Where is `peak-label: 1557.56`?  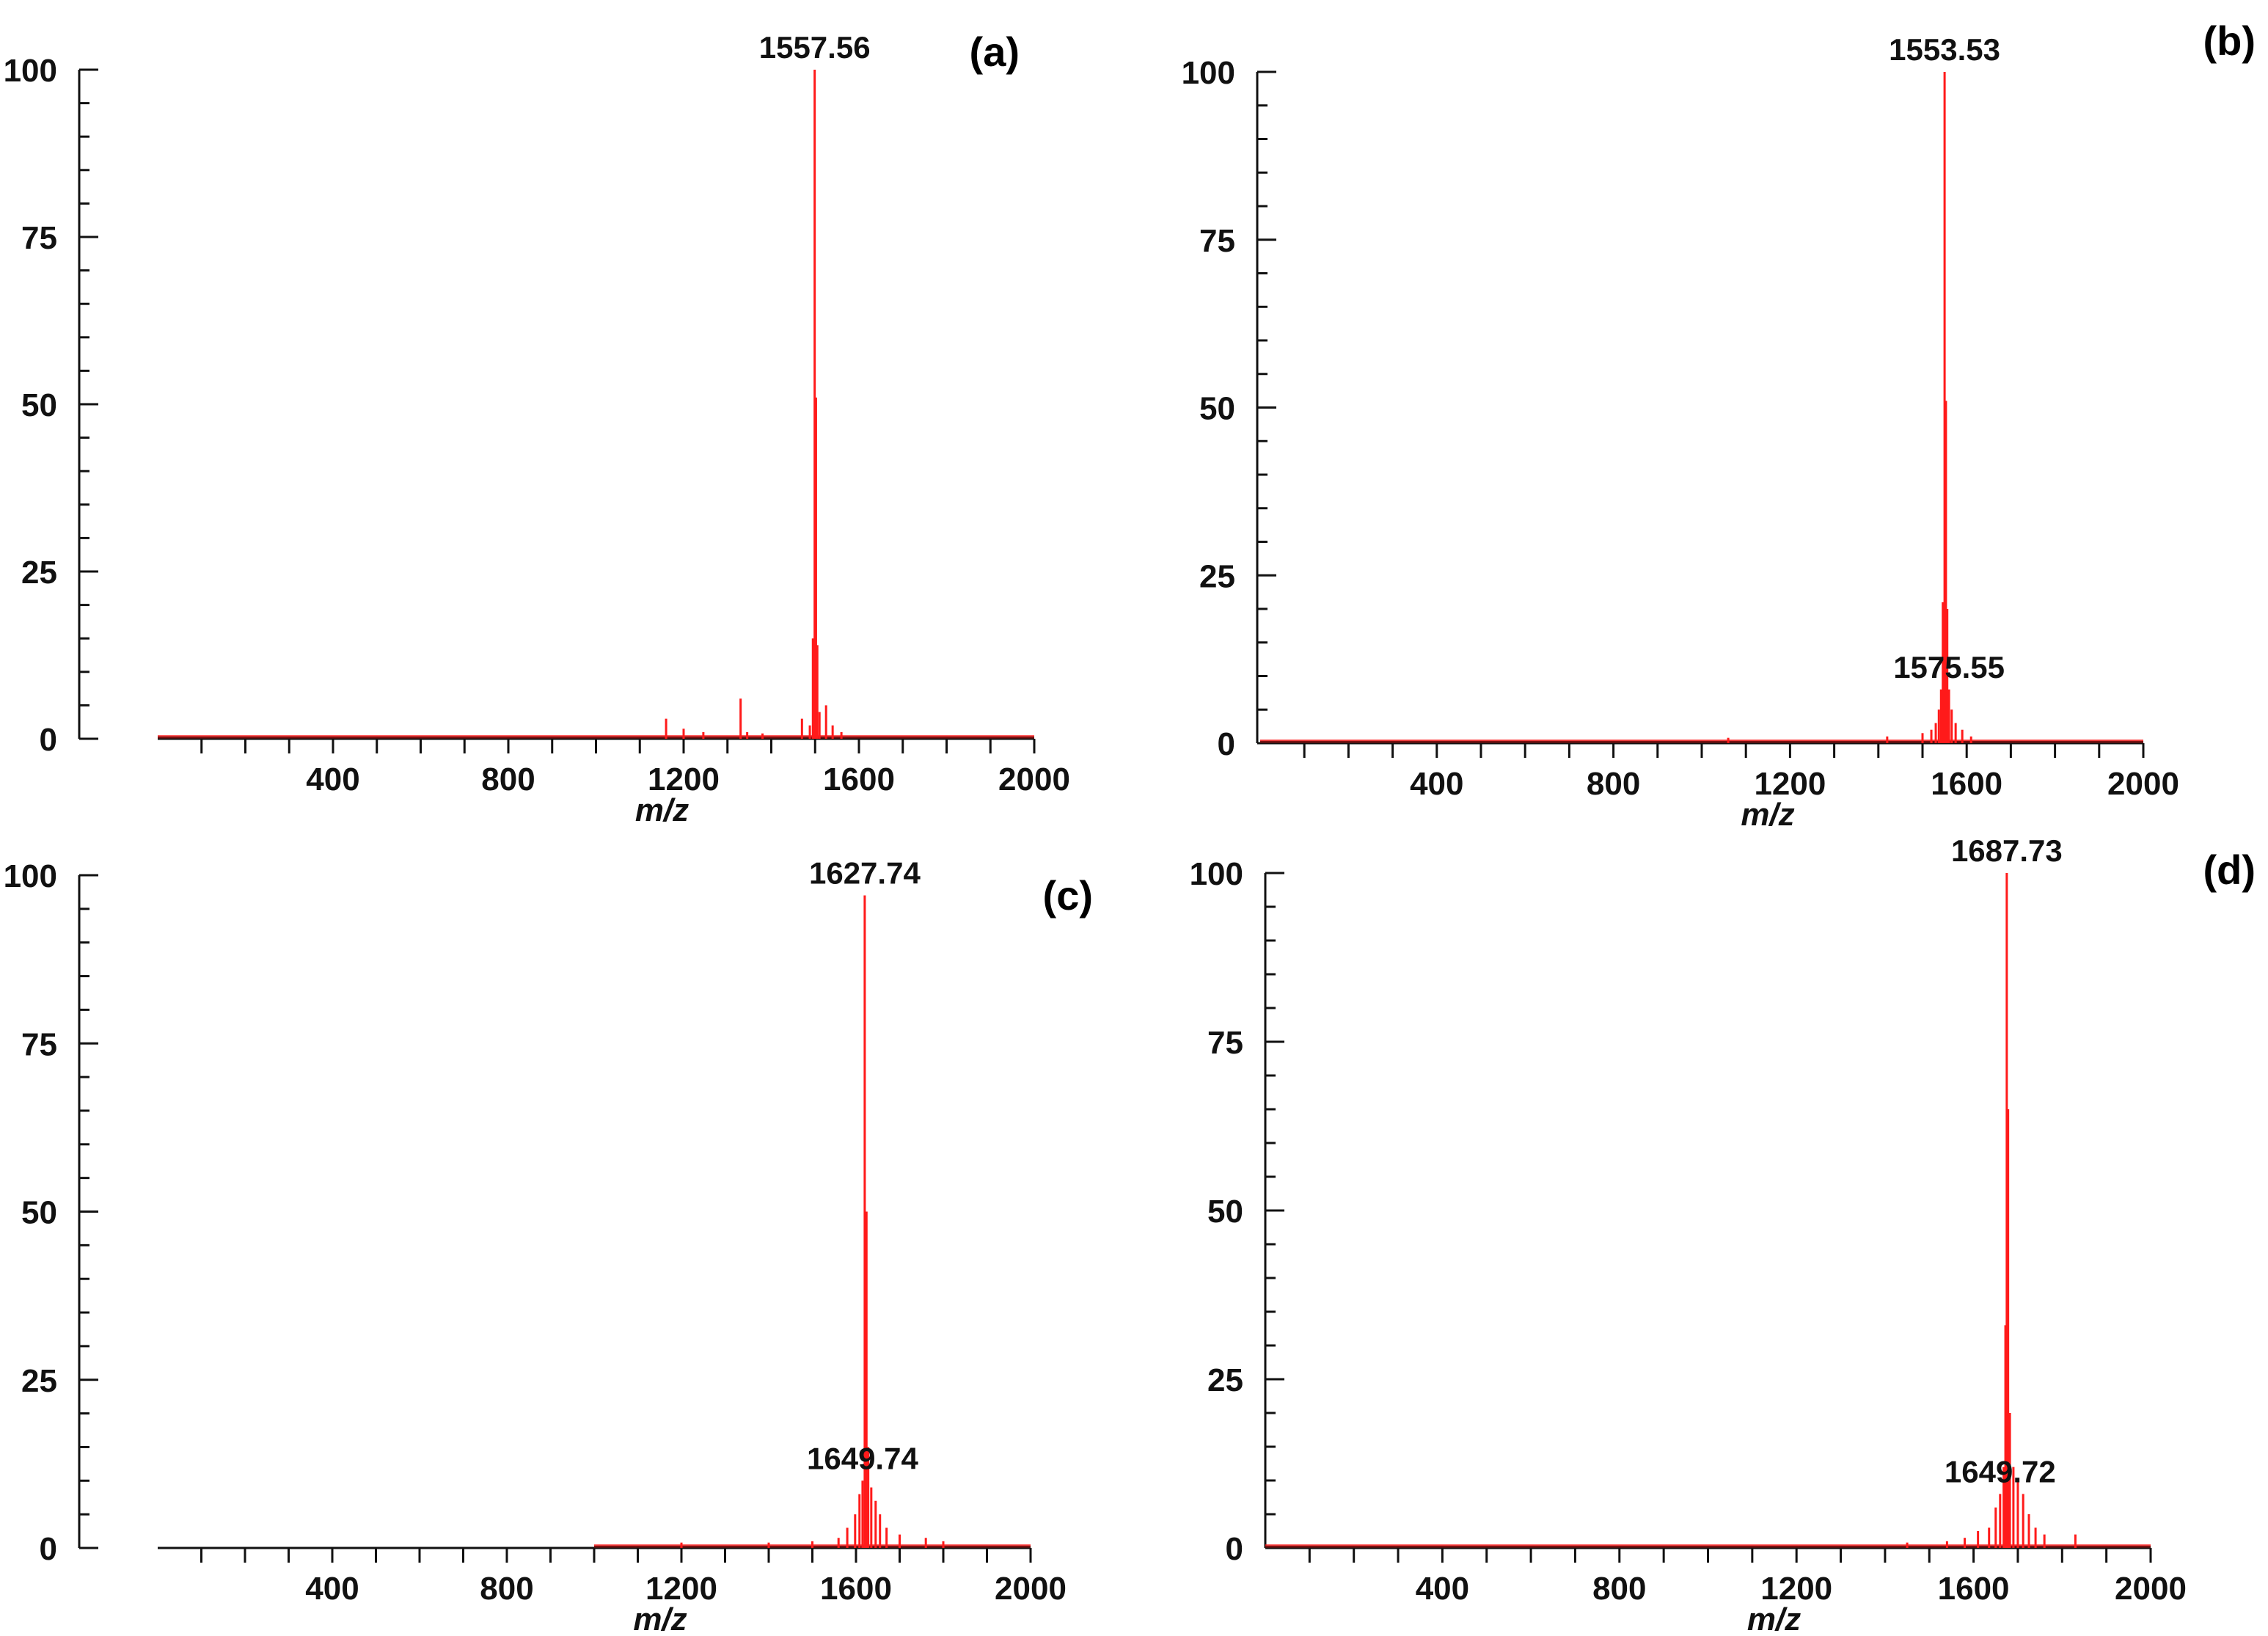
peak-label: 1557.56 is located at coordinates (815, 48).